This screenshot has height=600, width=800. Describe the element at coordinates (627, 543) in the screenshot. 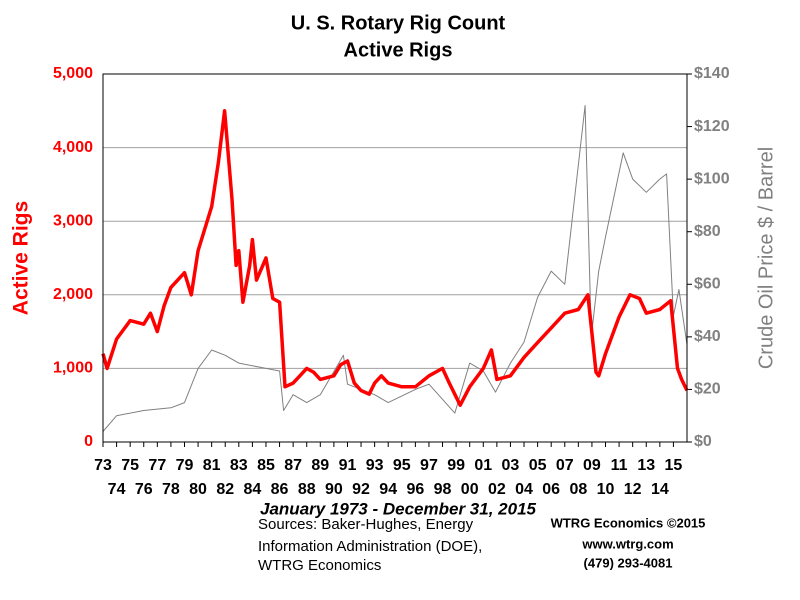

I see `credit-line: www.wtrg.com` at that location.